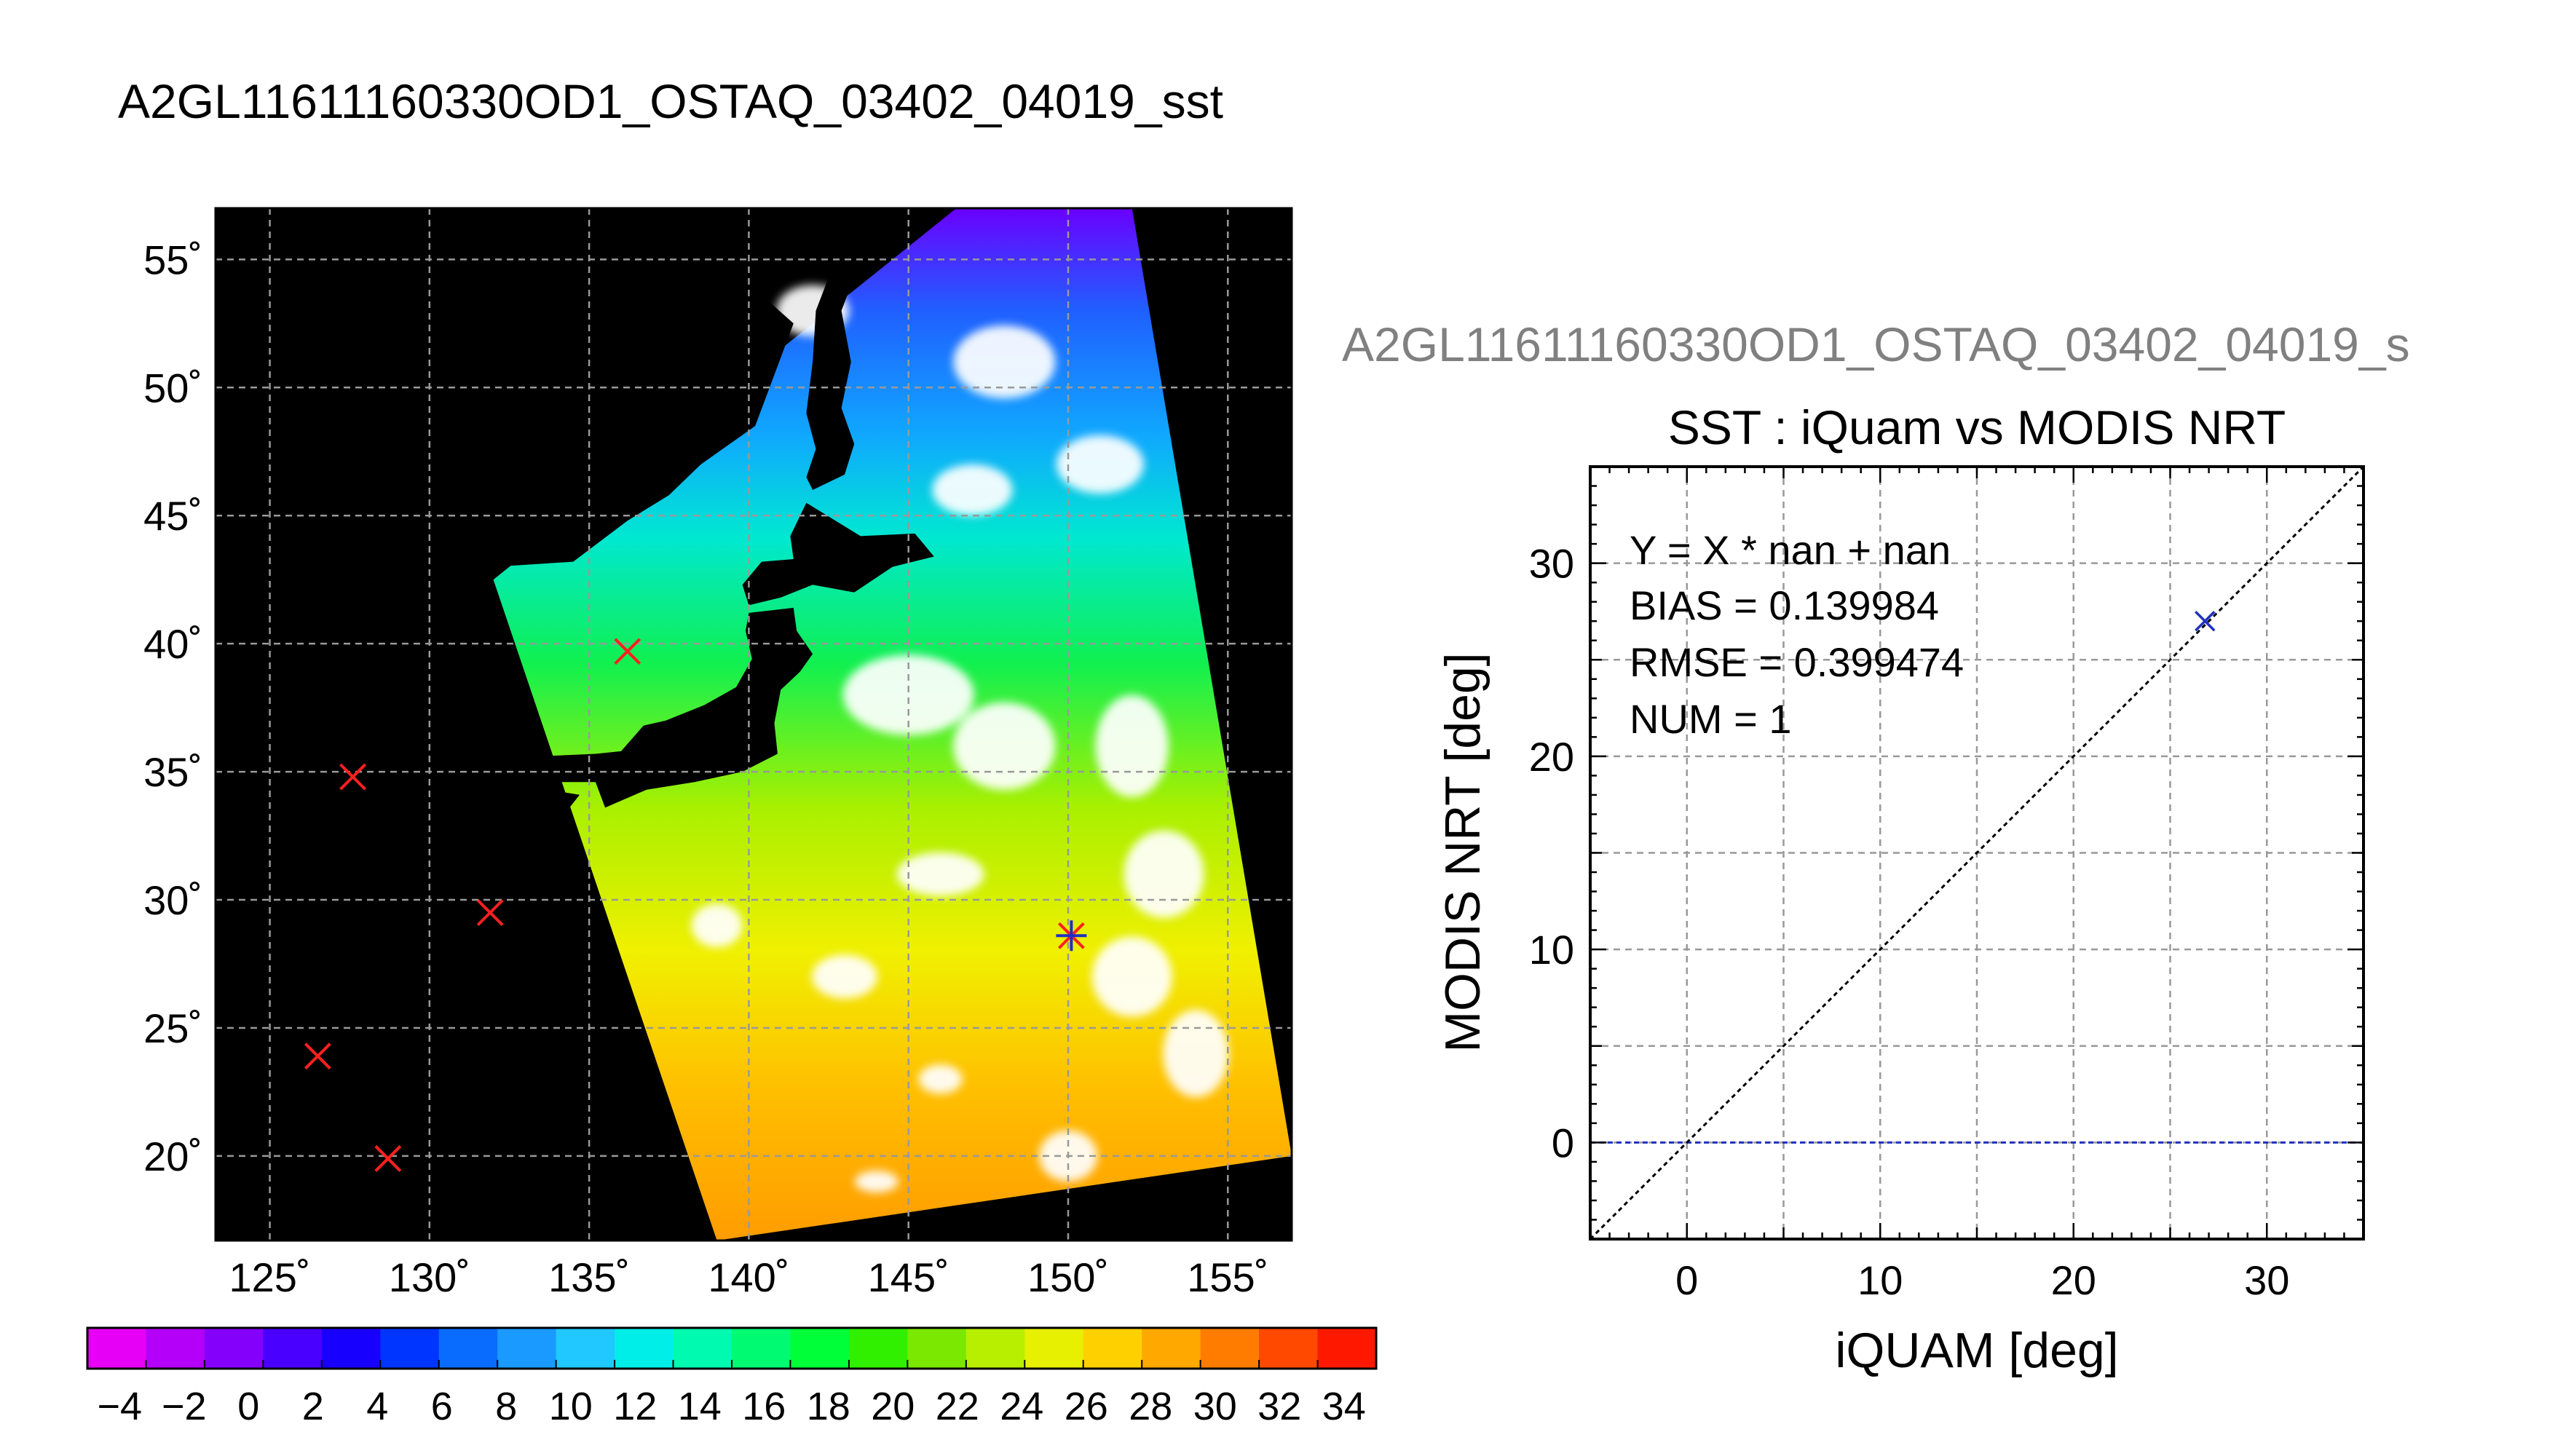  What do you see at coordinates (1790, 550) in the screenshot?
I see `stats-fit-line: Y = X * nan + nan` at bounding box center [1790, 550].